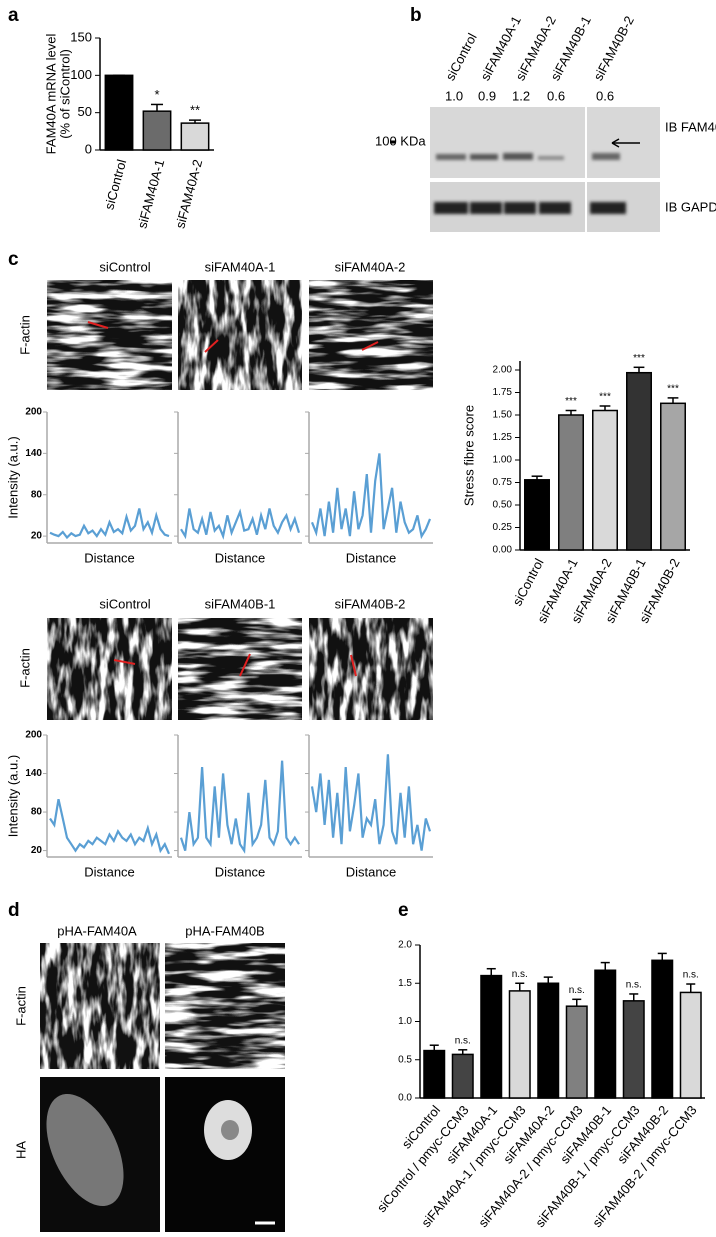  What do you see at coordinates (405, 1098) in the screenshot?
I see `y-tick-label: 0.0` at bounding box center [405, 1098].